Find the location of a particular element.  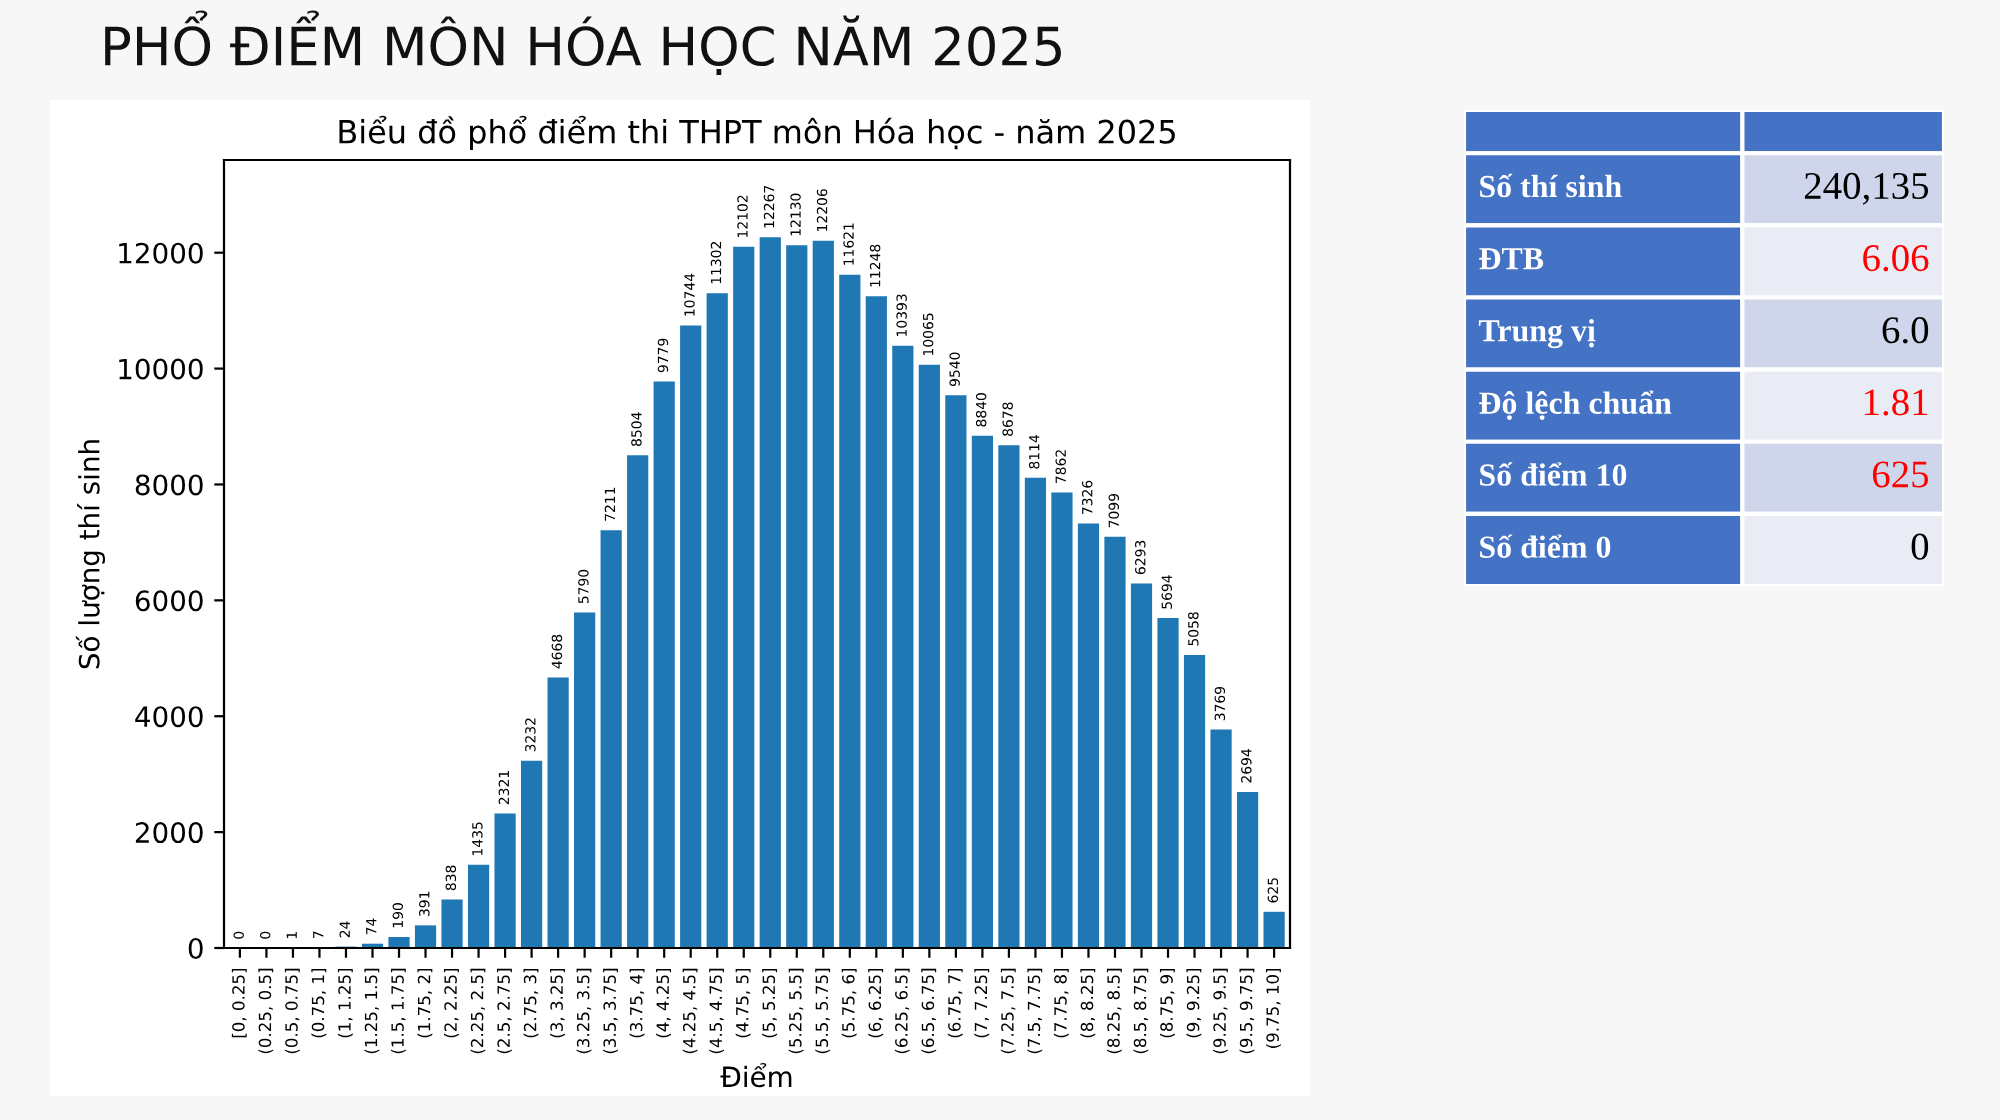

x-tick-label: (4.5, 4.75] is located at coordinates (717, 1011).